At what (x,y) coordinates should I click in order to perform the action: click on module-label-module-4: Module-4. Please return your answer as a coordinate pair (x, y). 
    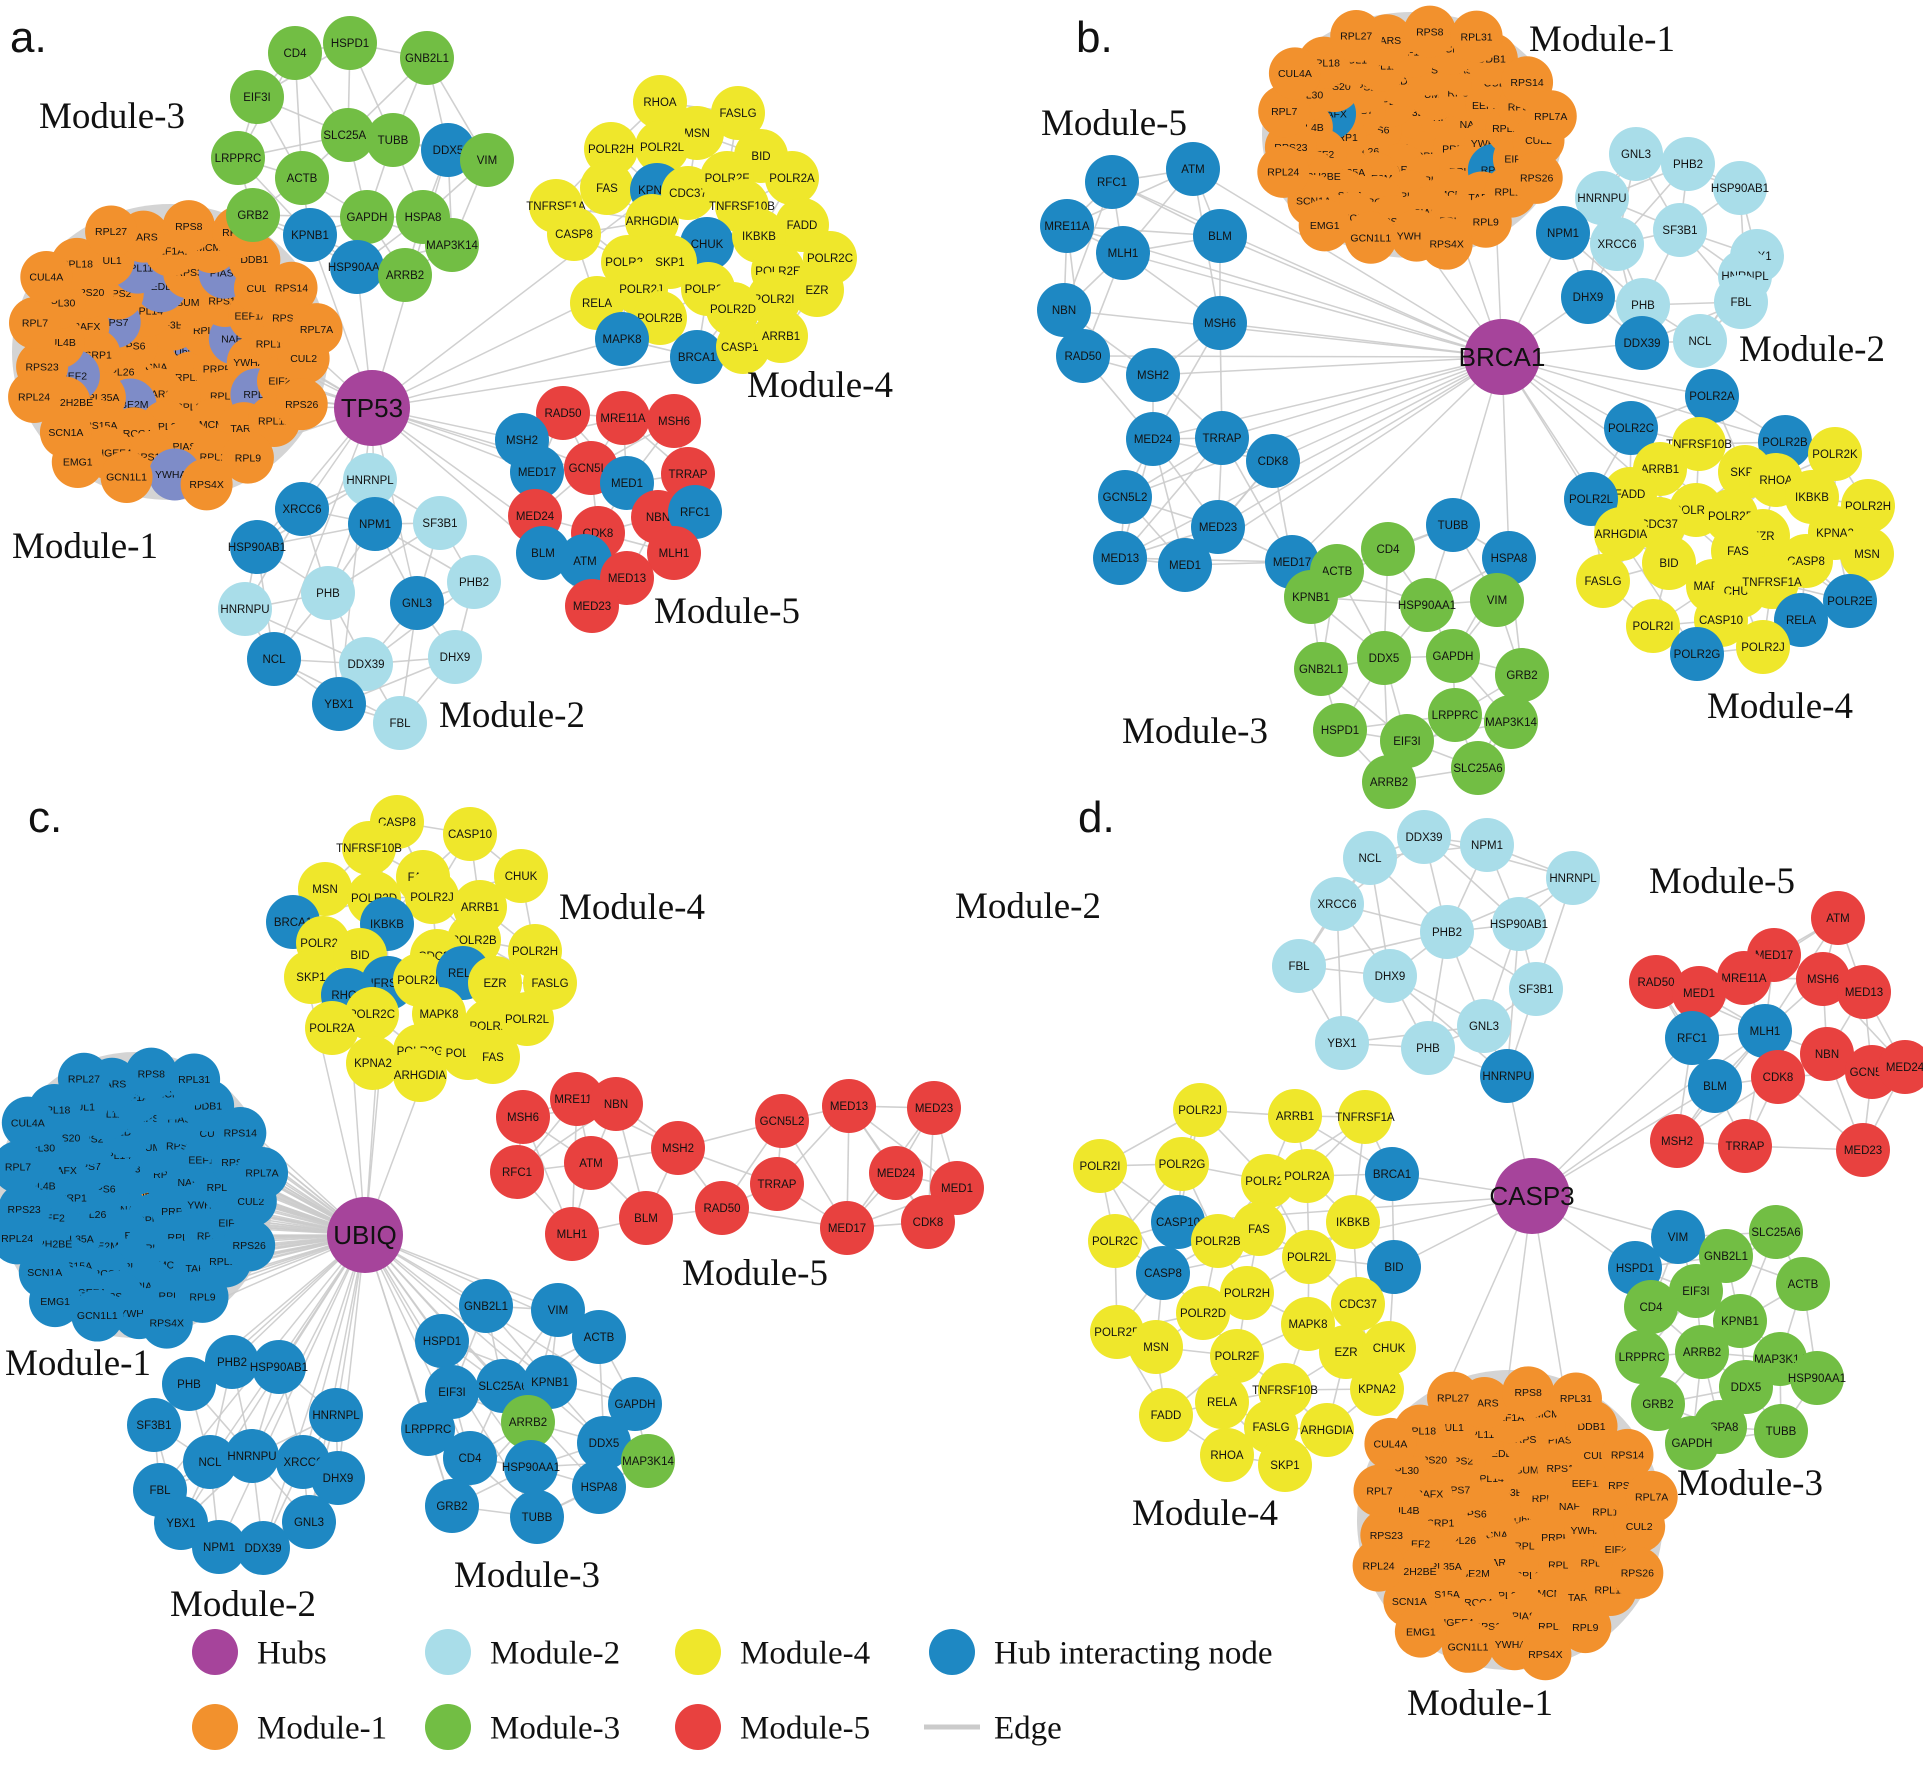
    Looking at the image, I should click on (820, 385).